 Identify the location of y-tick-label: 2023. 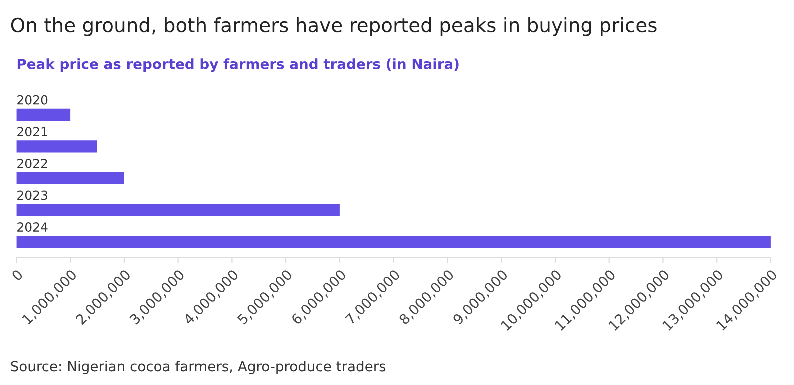
(33, 195).